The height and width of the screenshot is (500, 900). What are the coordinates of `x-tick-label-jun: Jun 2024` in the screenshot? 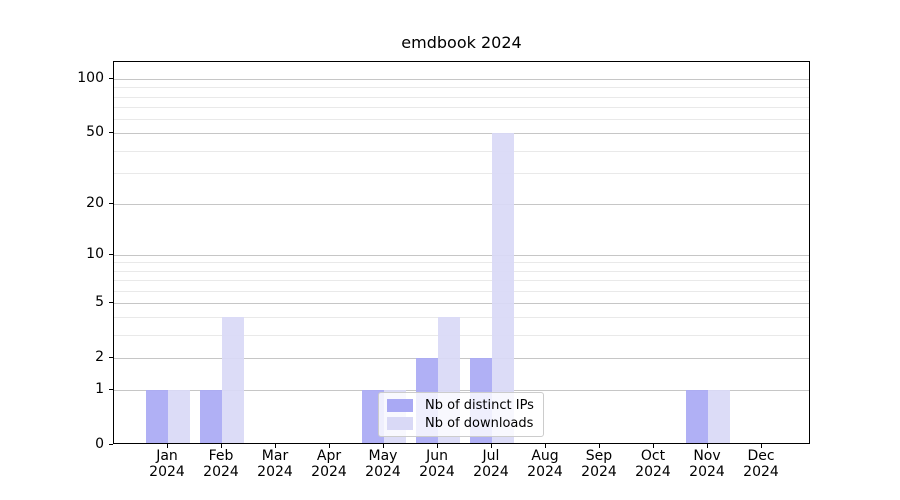 It's located at (437, 464).